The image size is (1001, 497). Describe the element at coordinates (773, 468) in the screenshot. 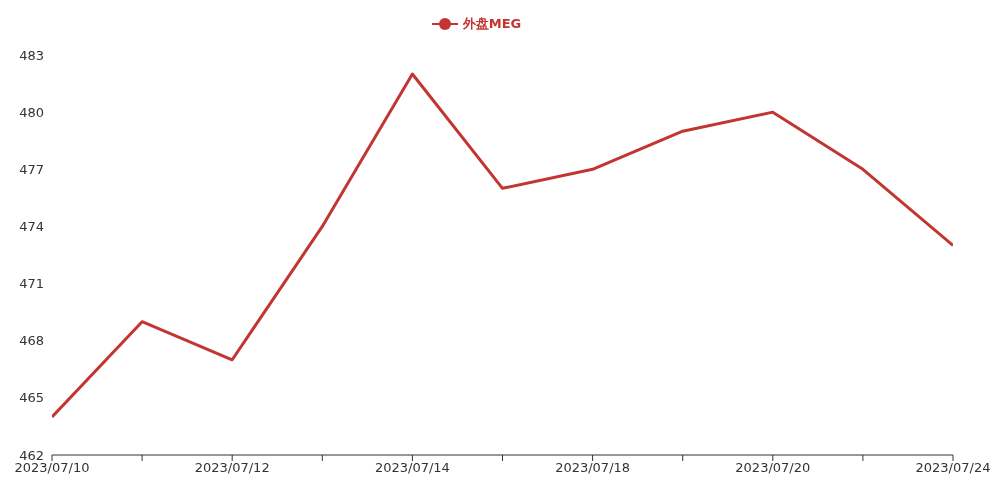

I see `x-tick-label: 2023/07/20` at that location.